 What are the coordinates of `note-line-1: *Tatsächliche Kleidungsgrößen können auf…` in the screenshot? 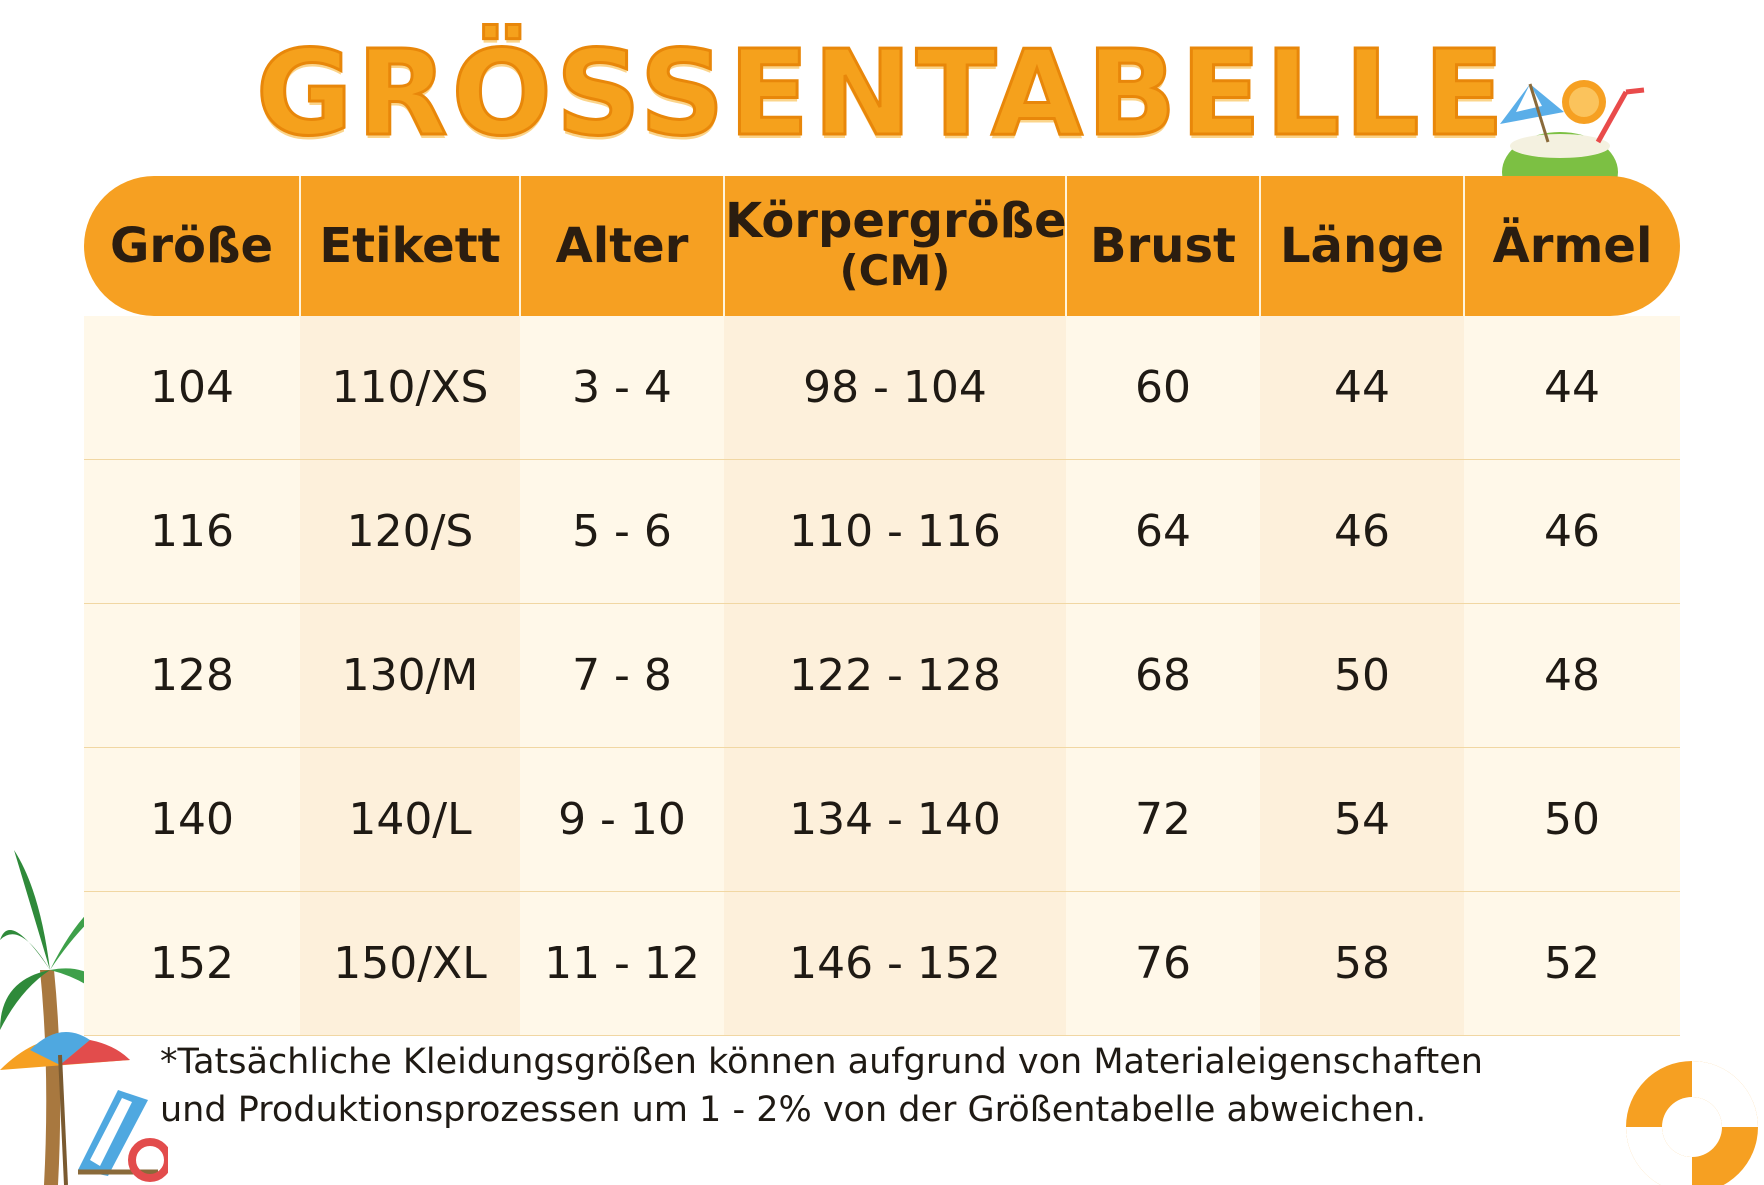 It's located at (821, 1062).